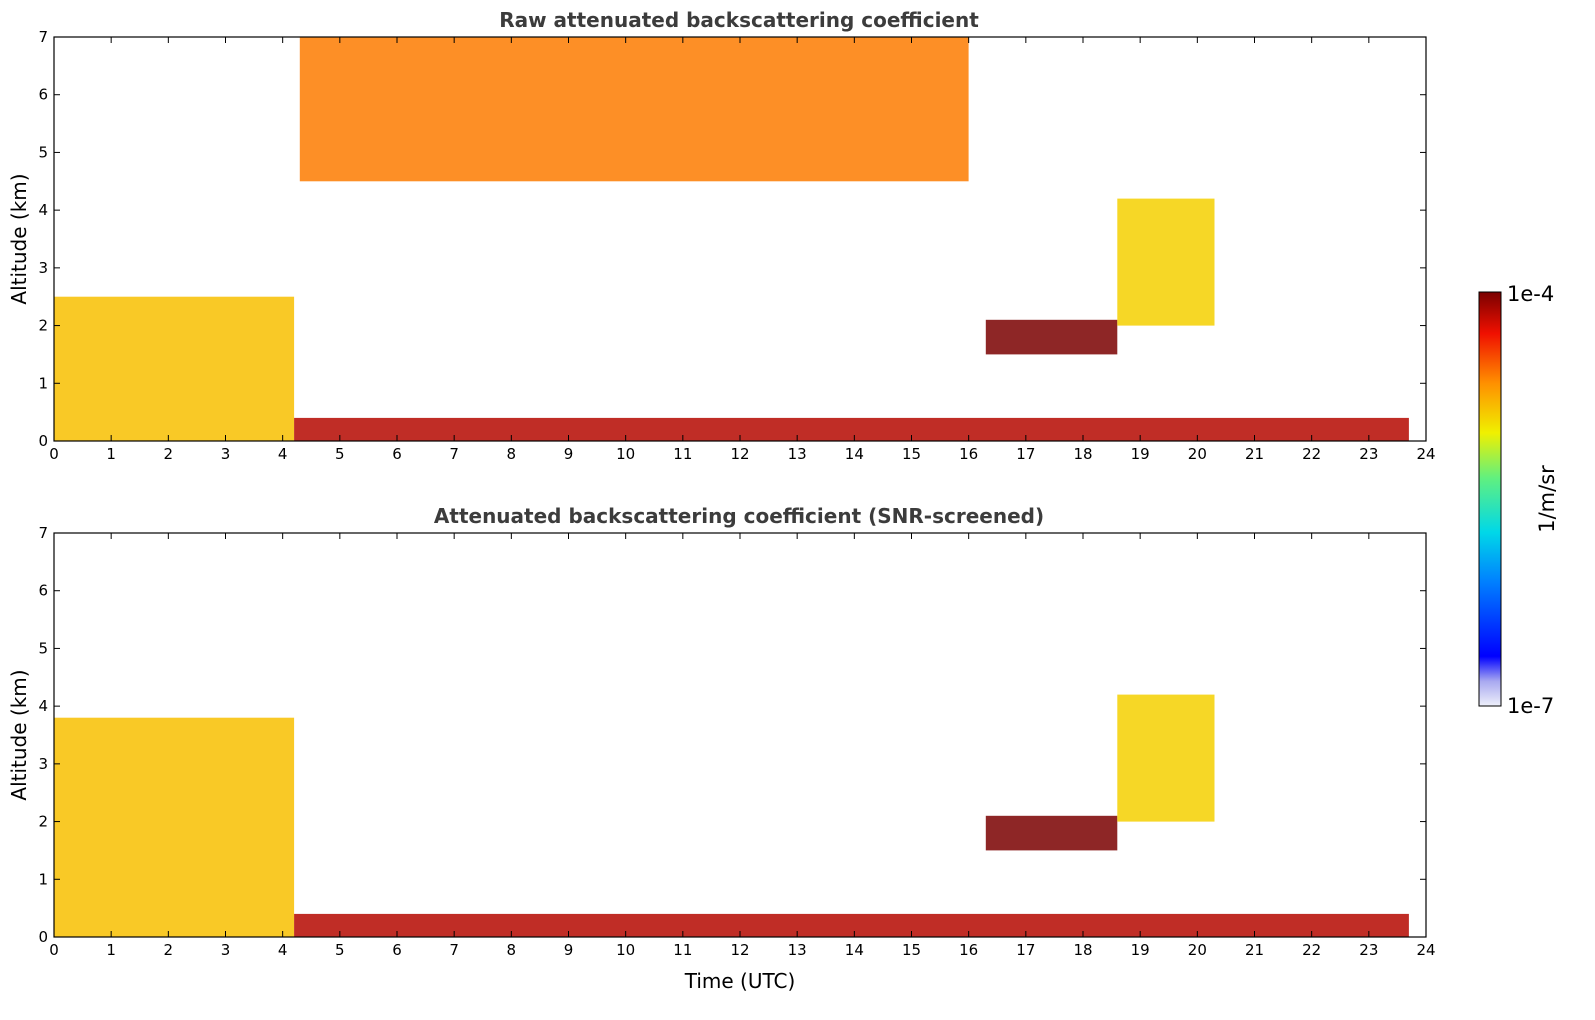  I want to click on panel-raw-x-tick-label: 24, so click(1425, 454).